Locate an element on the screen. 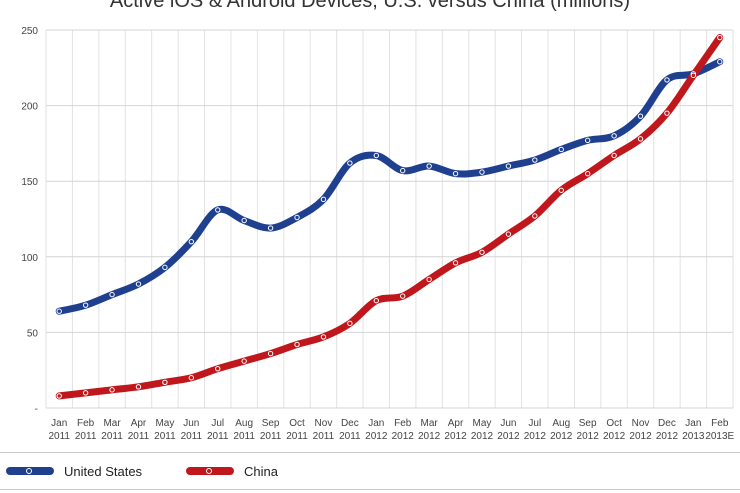  y-tick-label: 250 is located at coordinates (29, 31).